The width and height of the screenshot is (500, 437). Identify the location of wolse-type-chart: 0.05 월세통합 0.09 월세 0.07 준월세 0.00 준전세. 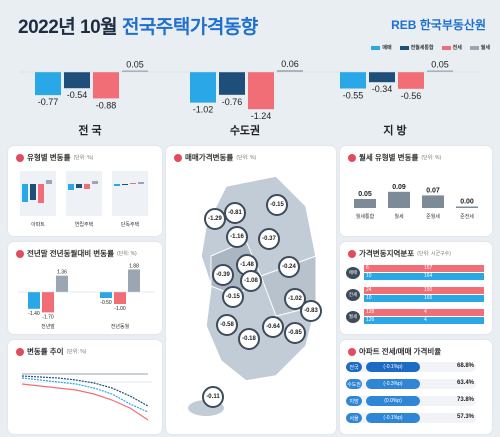
(416, 202).